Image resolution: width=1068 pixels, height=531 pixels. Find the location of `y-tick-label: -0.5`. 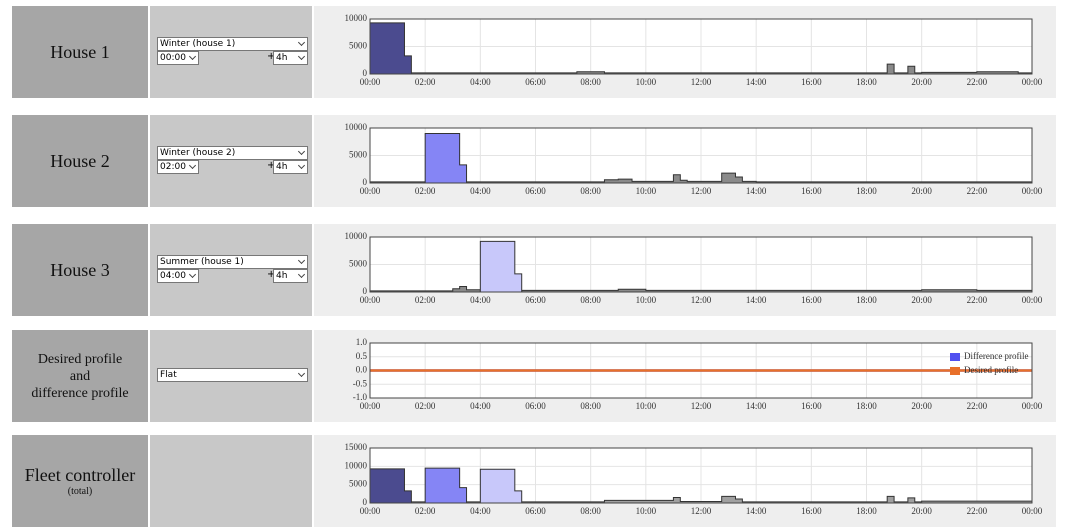

y-tick-label: -0.5 is located at coordinates (360, 383).